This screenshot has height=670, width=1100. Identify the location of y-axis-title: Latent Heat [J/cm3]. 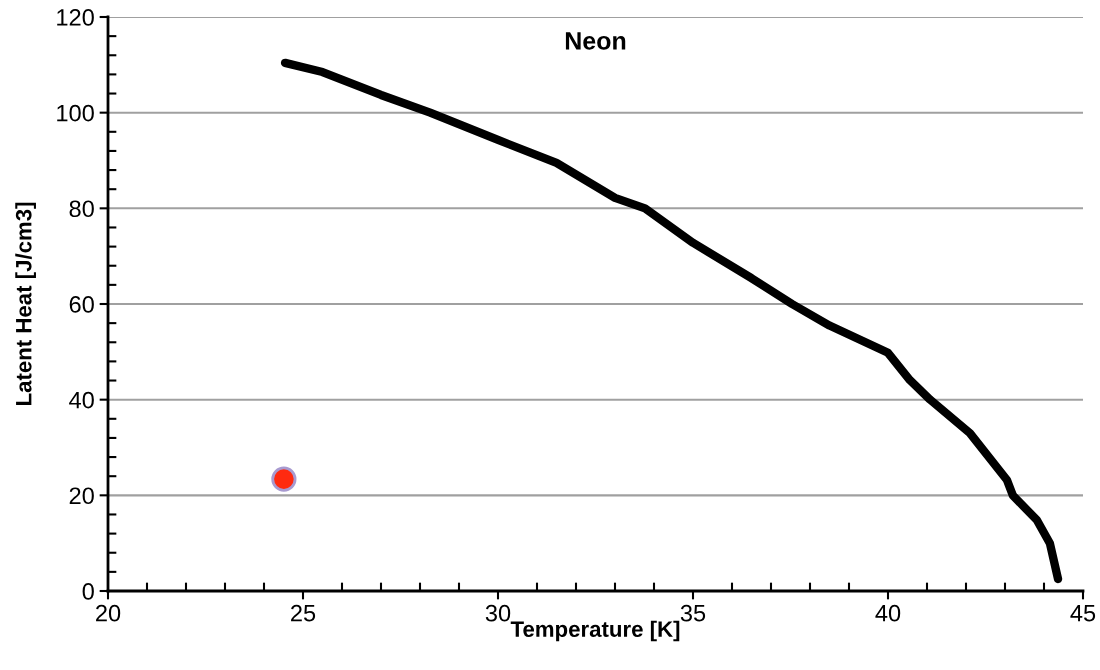
(25, 303).